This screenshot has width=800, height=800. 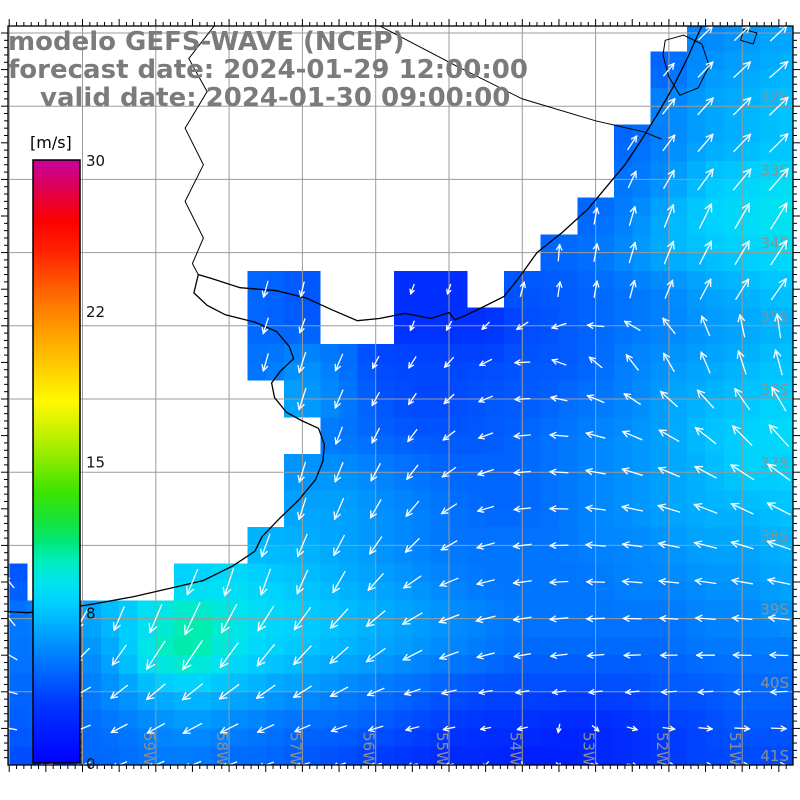 I want to click on lon-label: 56W, so click(x=369, y=749).